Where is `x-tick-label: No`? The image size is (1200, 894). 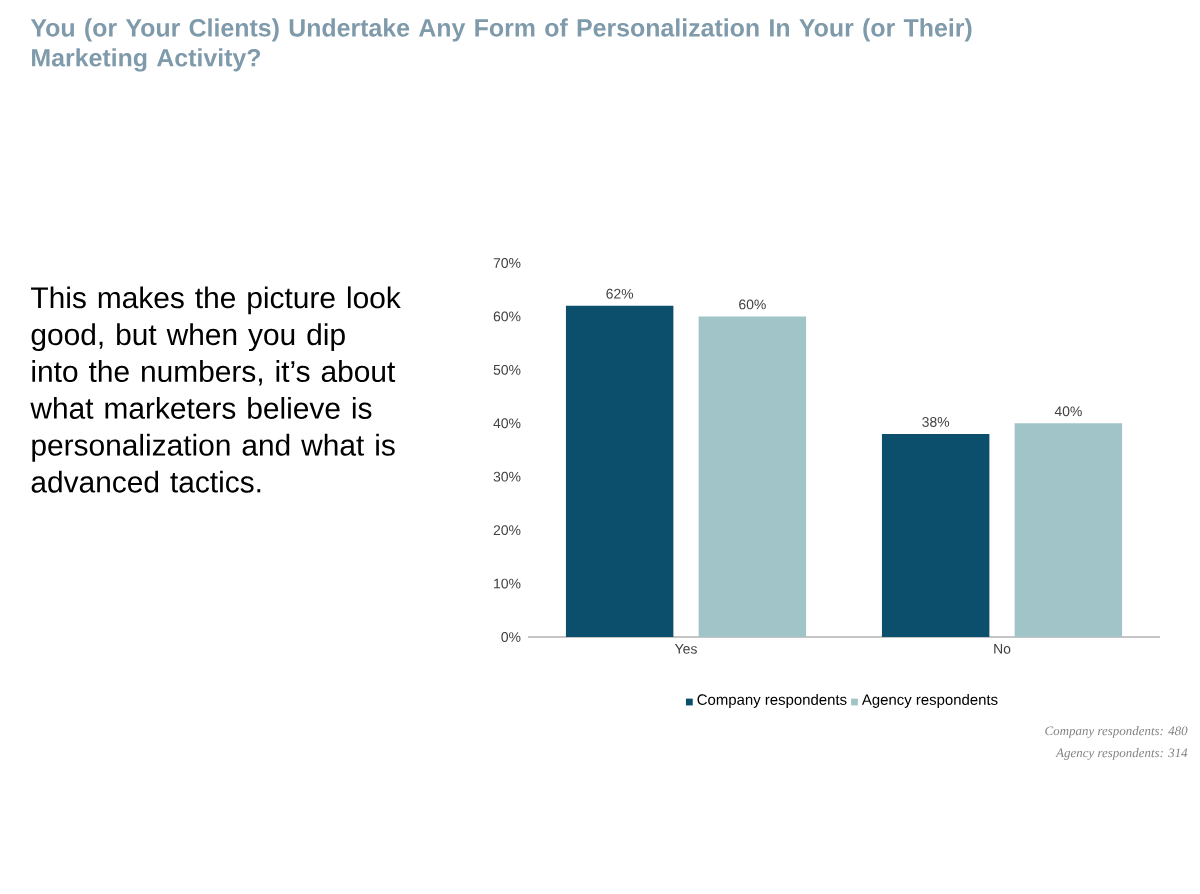
x-tick-label: No is located at coordinates (1002, 649).